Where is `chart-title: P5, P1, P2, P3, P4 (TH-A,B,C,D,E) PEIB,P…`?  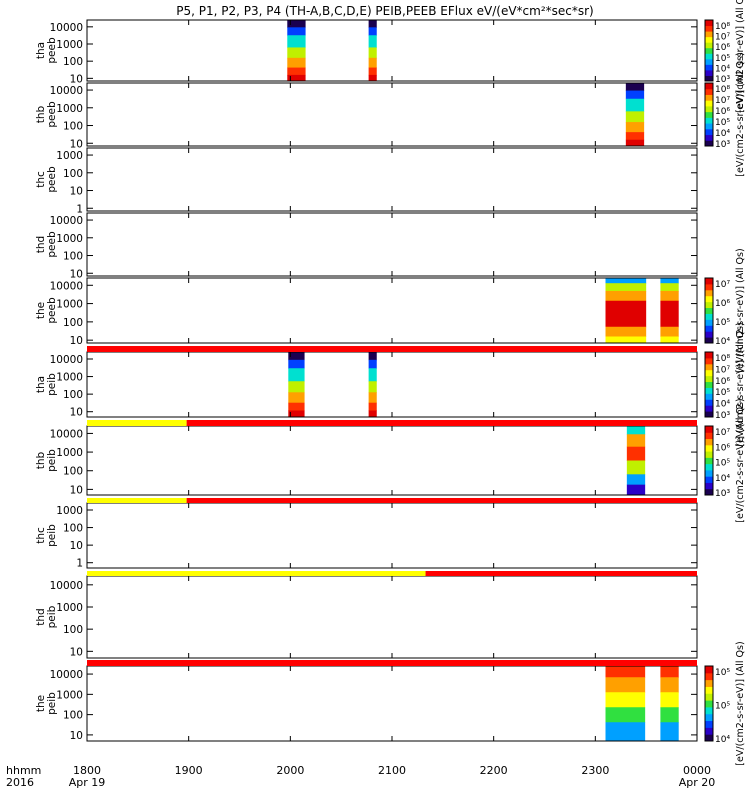 chart-title: P5, P1, P2, P3, P4 (TH-A,B,C,D,E) PEIB,P… is located at coordinates (384, 11).